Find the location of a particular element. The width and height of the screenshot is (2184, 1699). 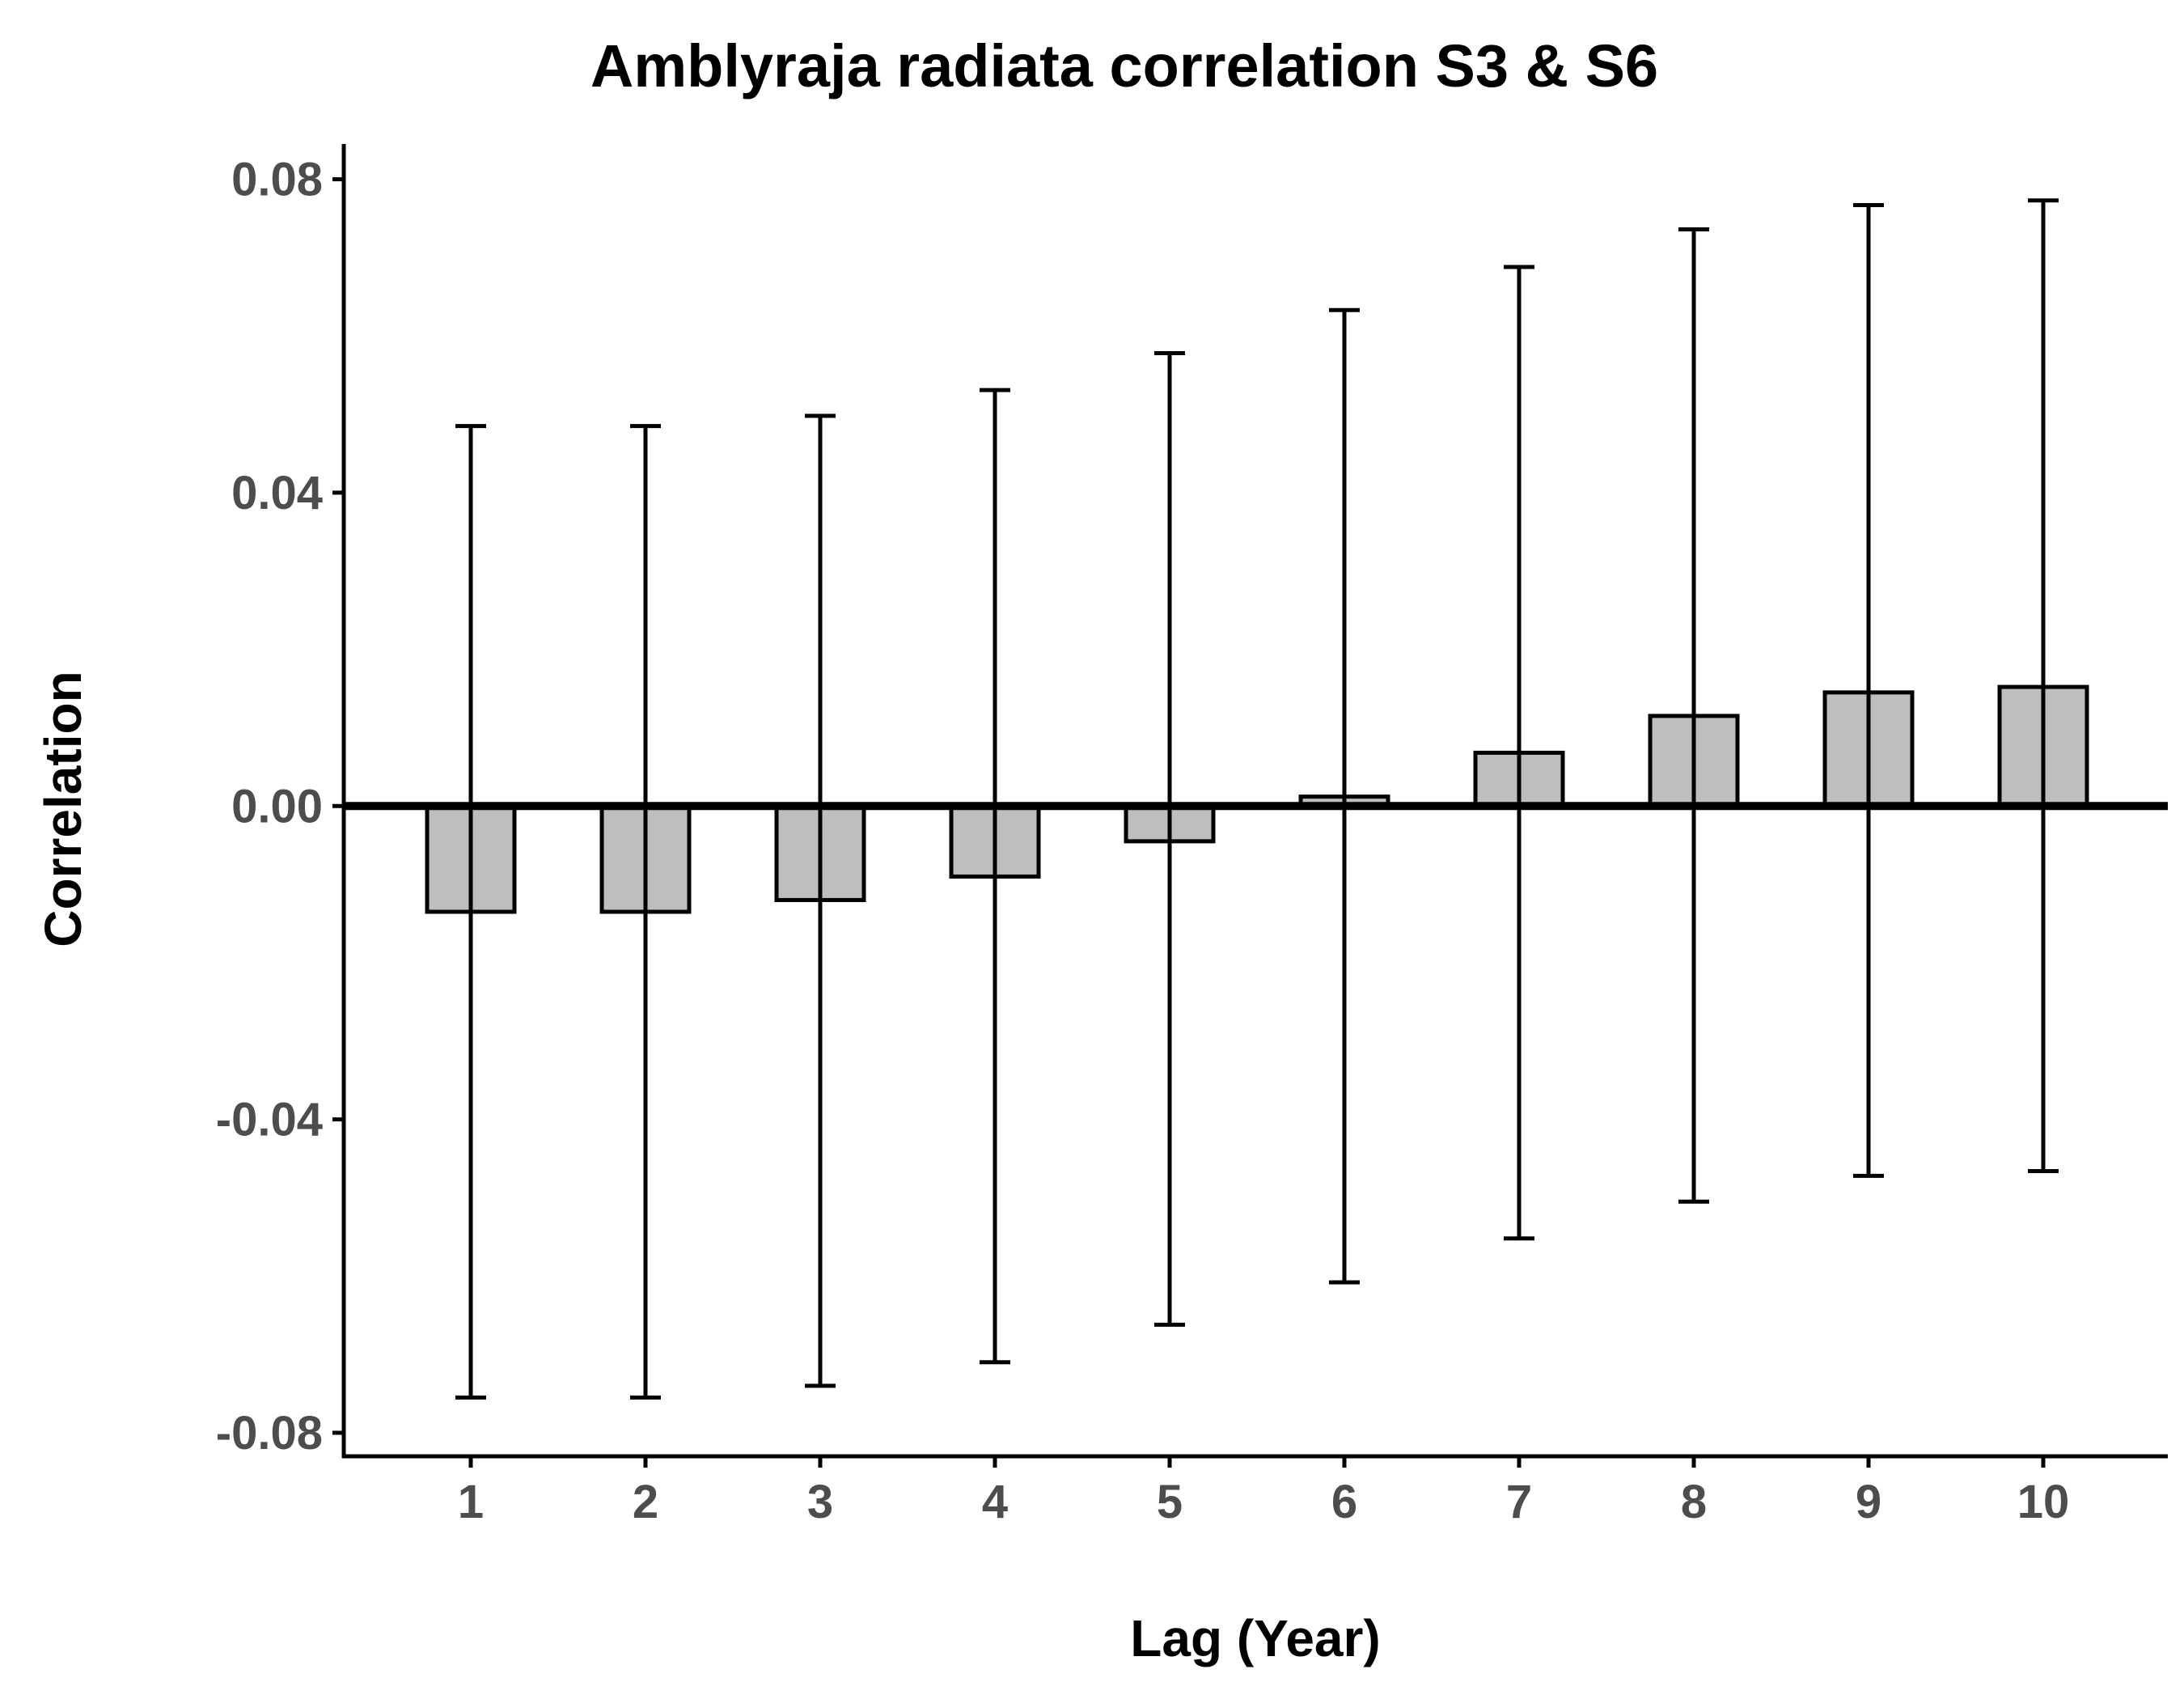

x-tick-label: 7 is located at coordinates (1519, 1502).